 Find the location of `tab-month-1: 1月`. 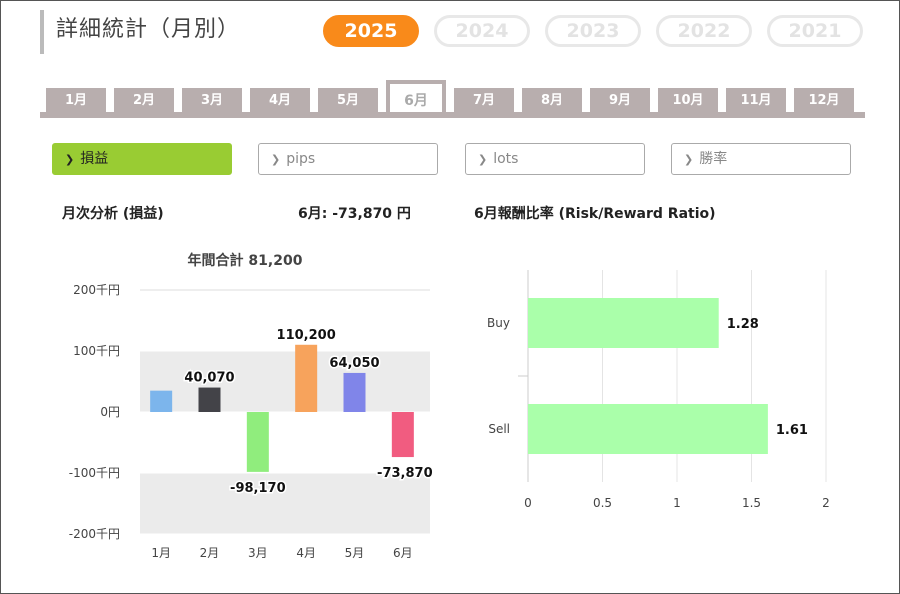

tab-month-1: 1月 is located at coordinates (76, 101).